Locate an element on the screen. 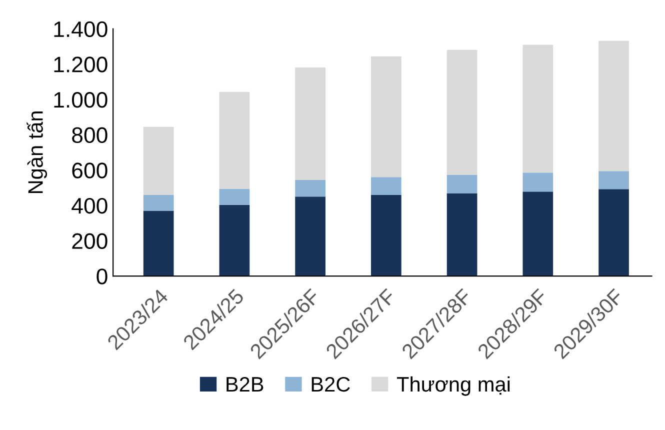 The height and width of the screenshot is (430, 665). y-tick-label: 200 is located at coordinates (90, 241).